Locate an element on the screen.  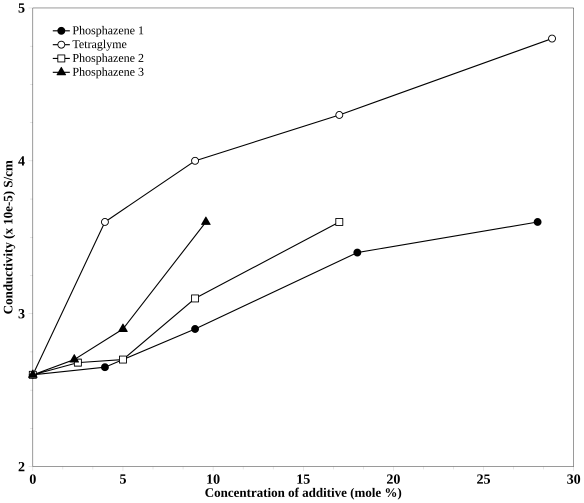
legend-label: Phosphazene 2 is located at coordinates (108, 59).